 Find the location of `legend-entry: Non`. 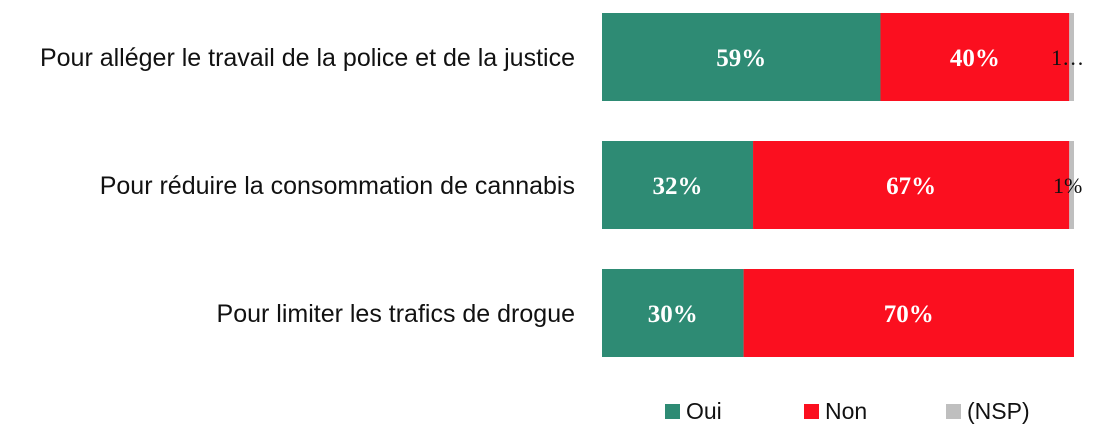

legend-entry: Non is located at coordinates (846, 411).